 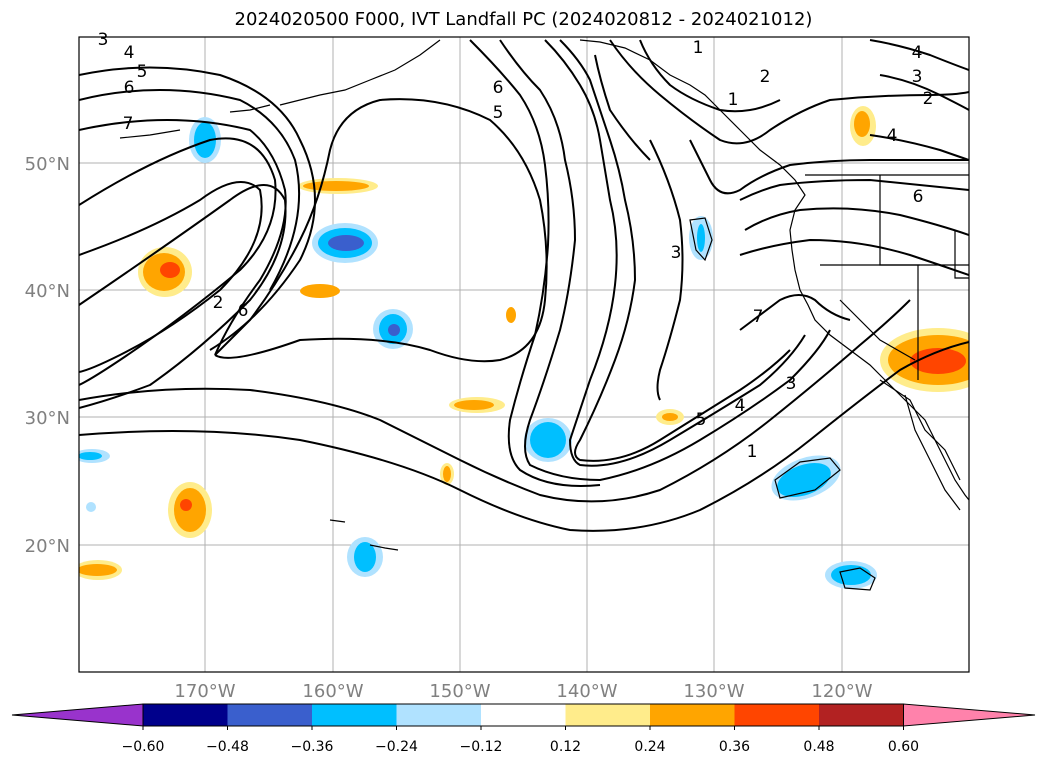 What do you see at coordinates (903, 747) in the screenshot?
I see `colorbar-tick-label: 0.60` at bounding box center [903, 747].